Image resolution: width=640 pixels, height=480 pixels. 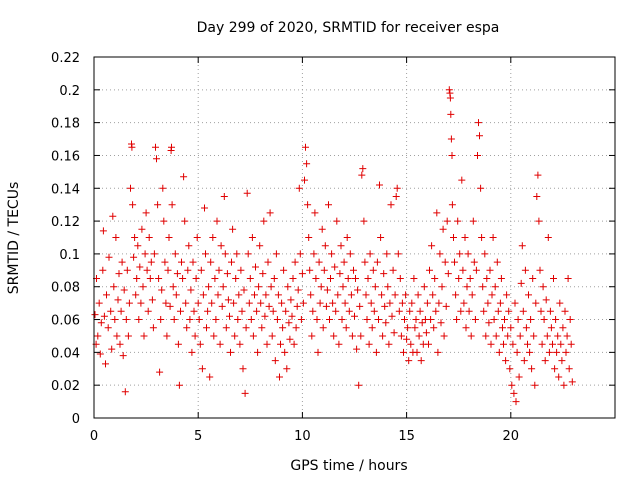 I want to click on x-axis-label: GPS time / hours, so click(x=348, y=466).